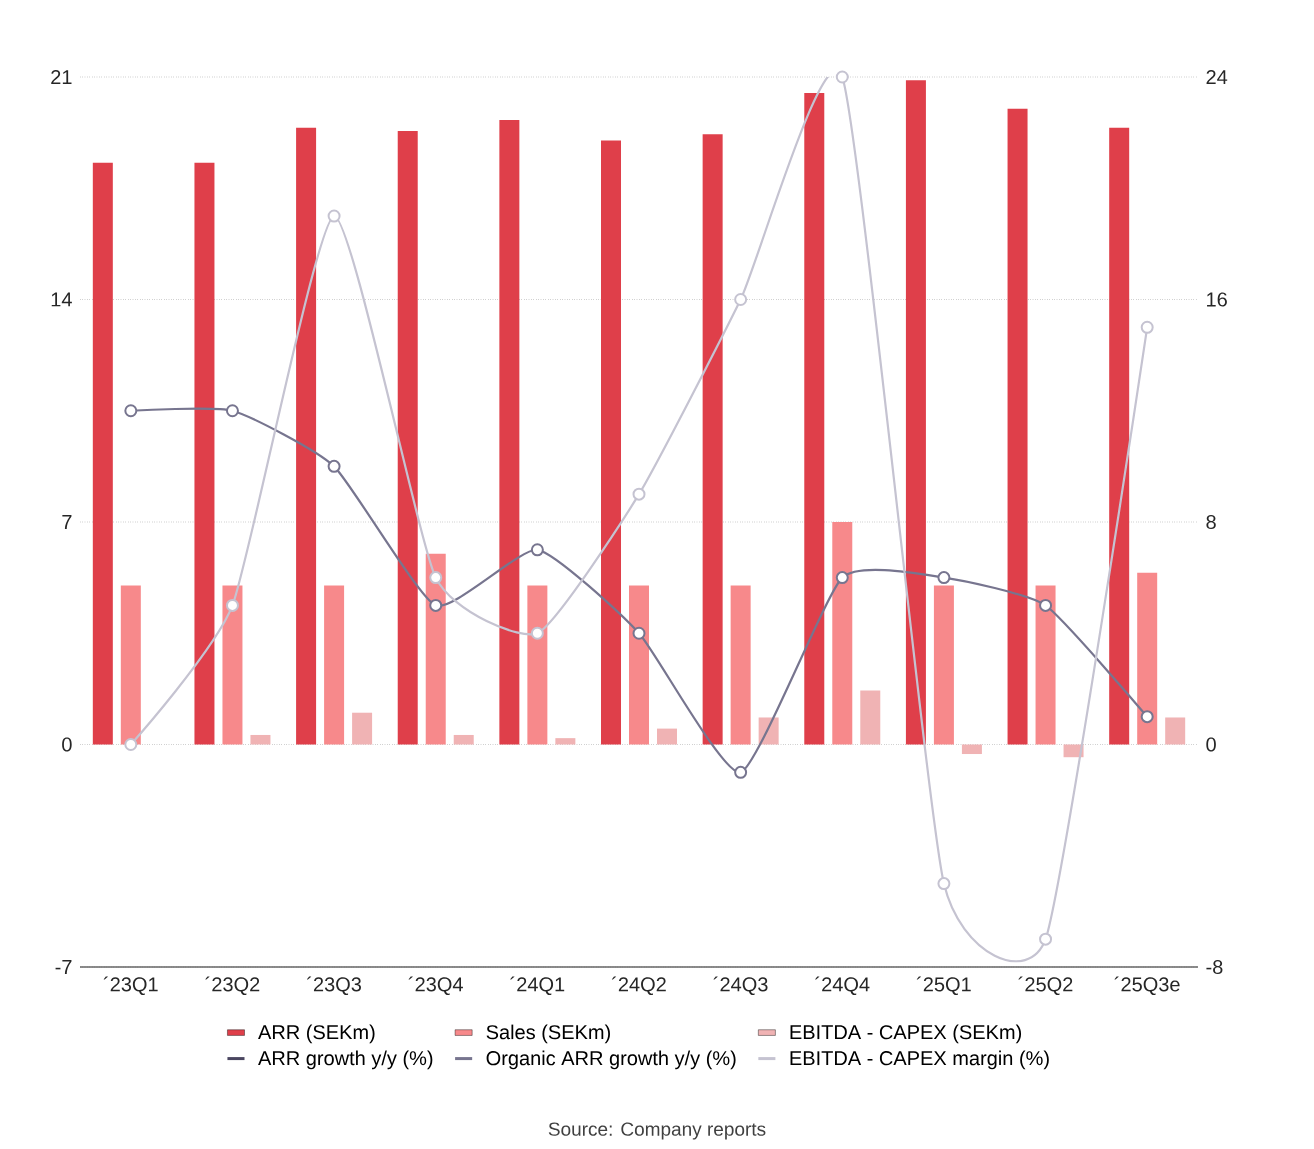 This screenshot has width=1314, height=1149. What do you see at coordinates (1147, 986) in the screenshot?
I see `x-tick-label: ´25Q3e` at bounding box center [1147, 986].